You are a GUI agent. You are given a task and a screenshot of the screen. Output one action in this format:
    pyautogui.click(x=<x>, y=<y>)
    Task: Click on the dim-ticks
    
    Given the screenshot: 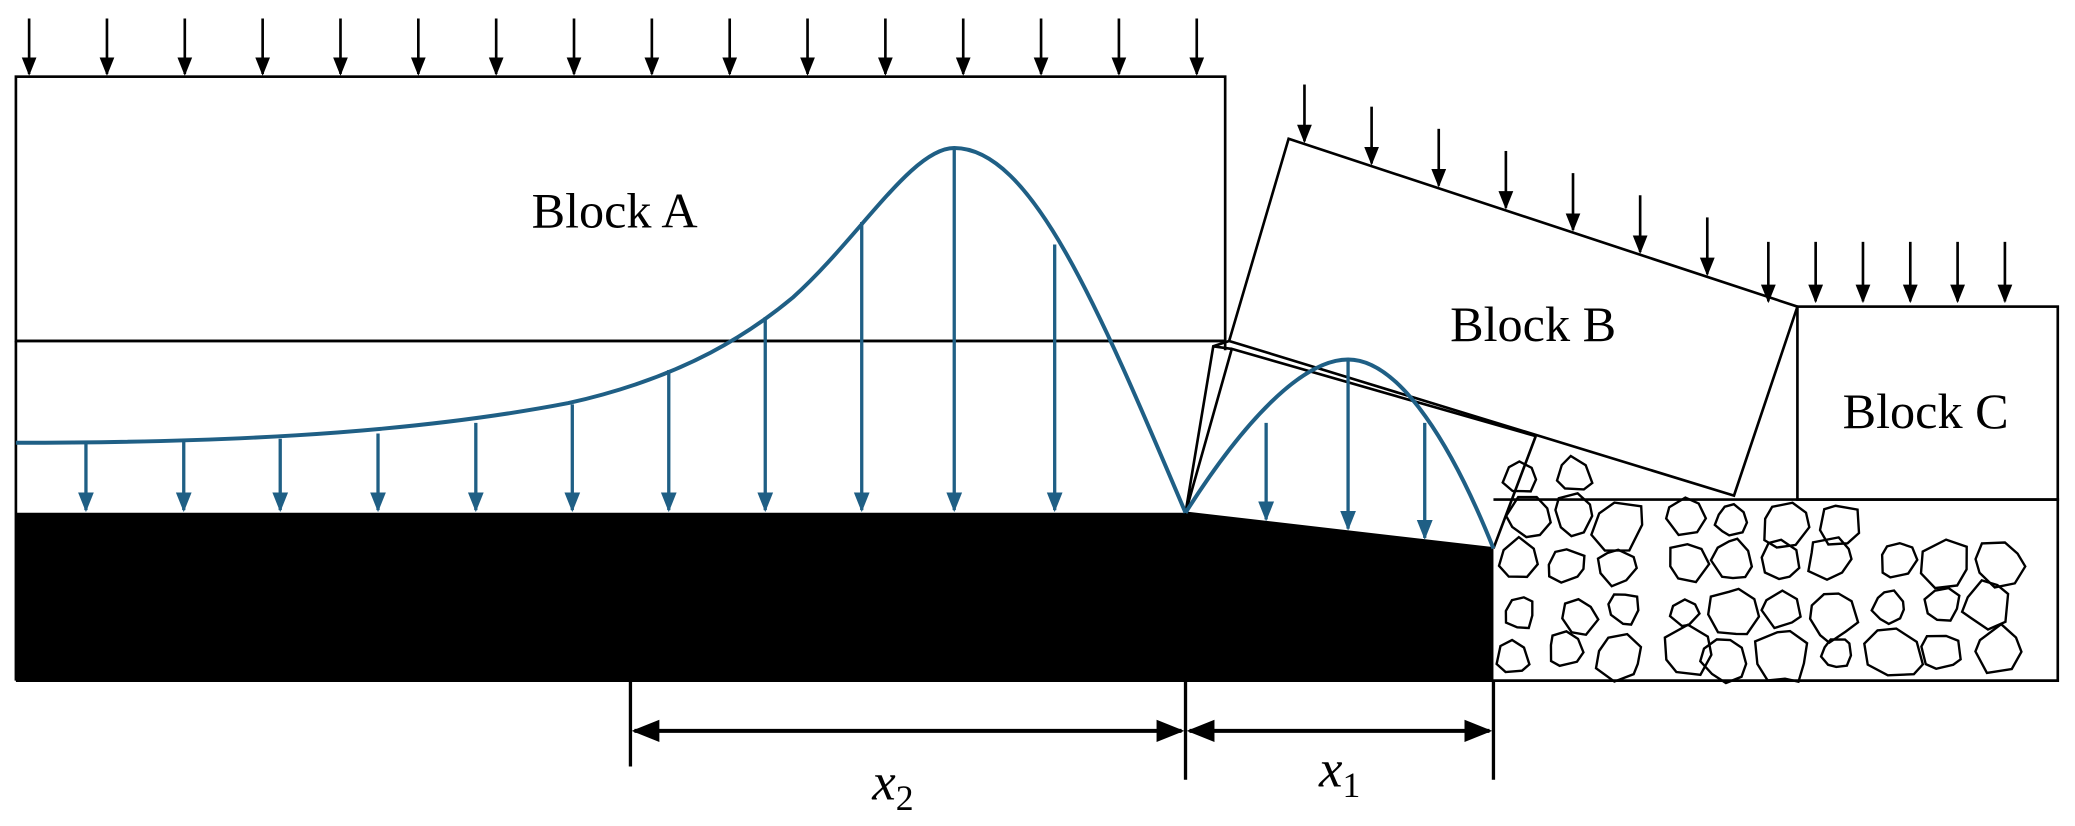 What is the action you would take?
    pyautogui.click(x=1062, y=730)
    